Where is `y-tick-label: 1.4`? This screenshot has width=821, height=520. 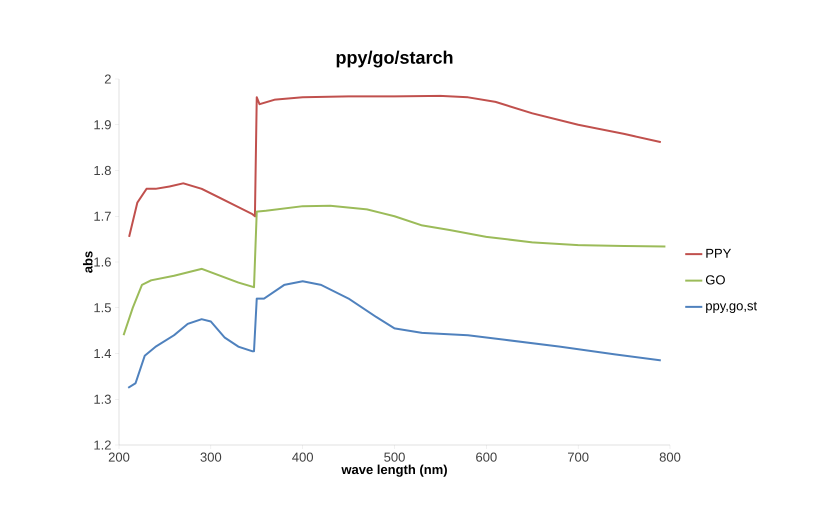
y-tick-label: 1.4 is located at coordinates (103, 353).